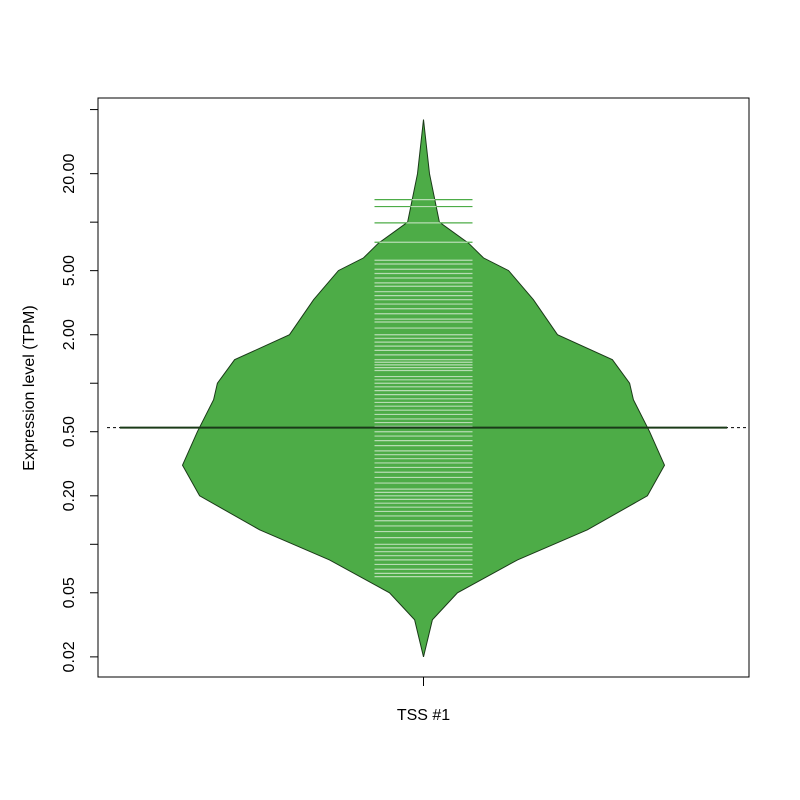  What do you see at coordinates (29, 387) in the screenshot?
I see `y-axis-label: Expression level (TPM)` at bounding box center [29, 387].